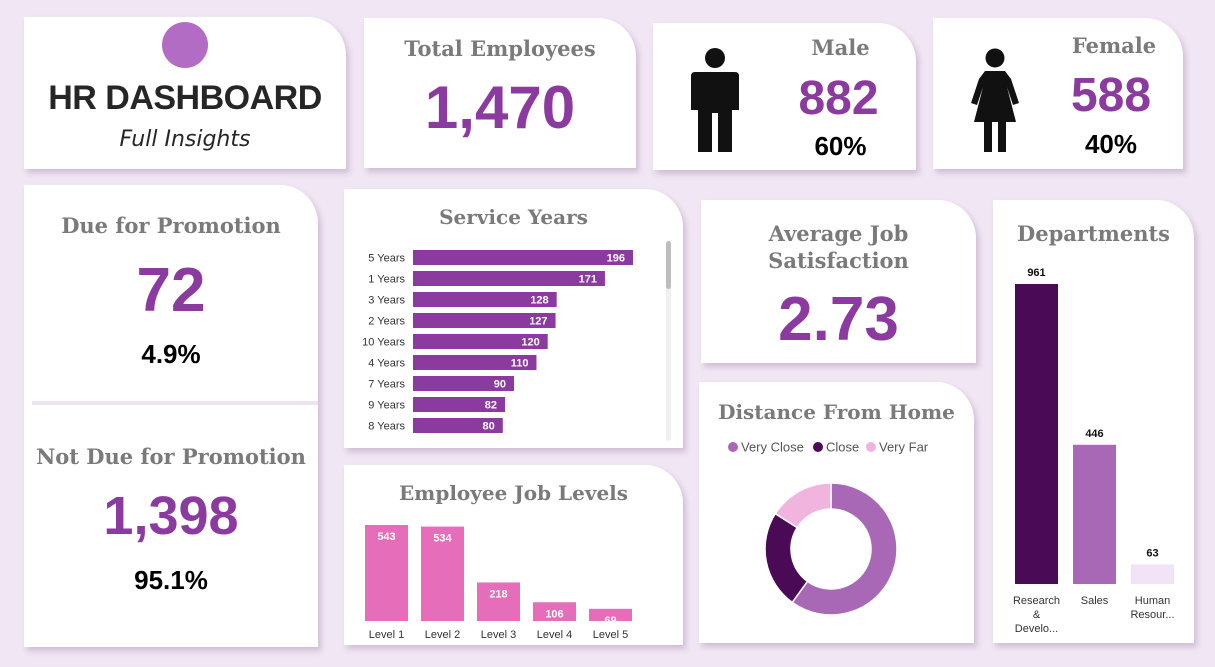 Image resolution: width=1215 pixels, height=667 pixels. What do you see at coordinates (1094, 434) in the screenshot?
I see `department-bar-value: 446` at bounding box center [1094, 434].